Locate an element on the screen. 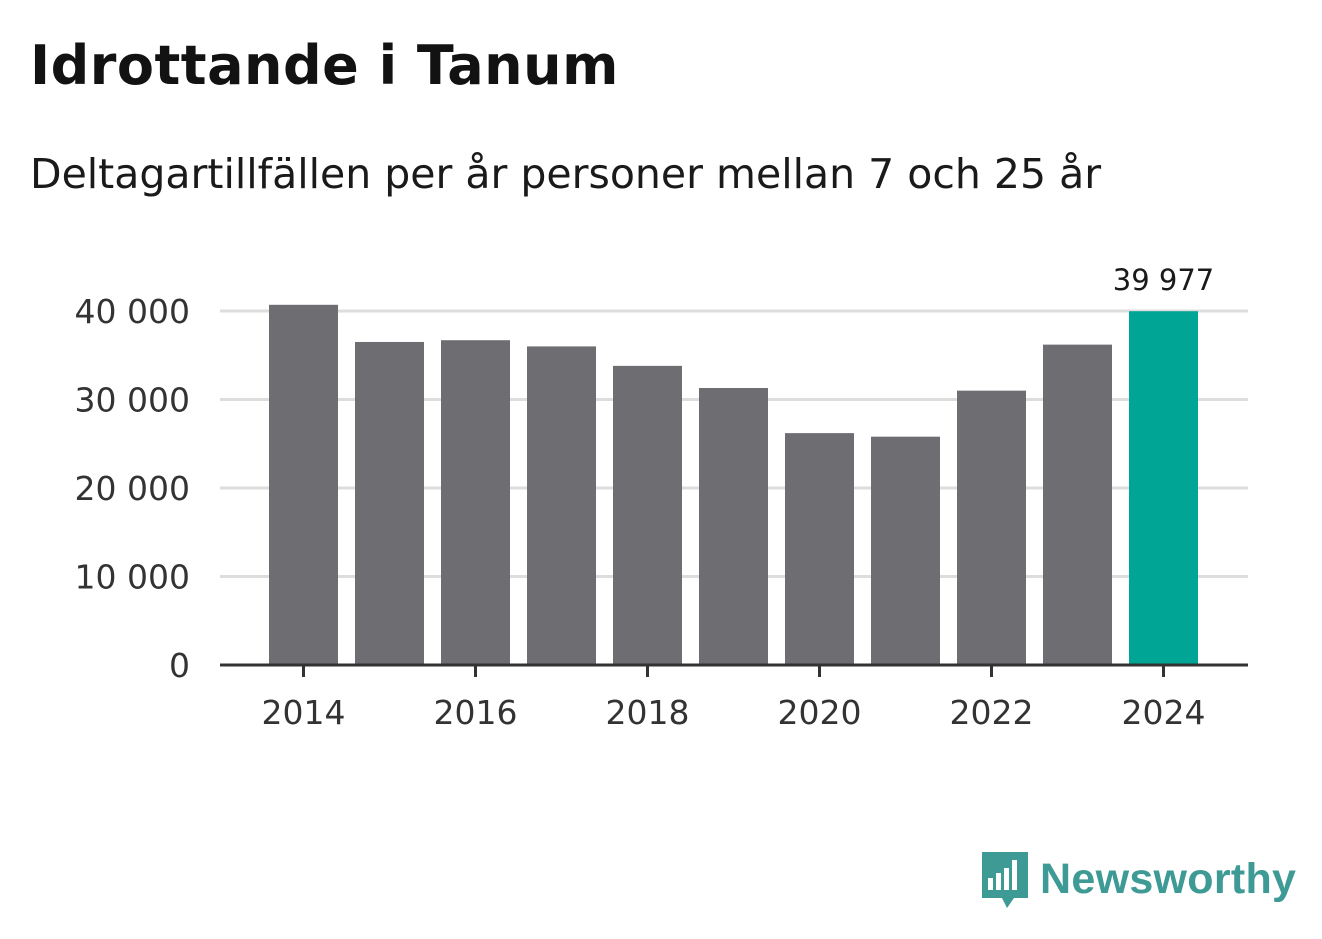  data-label-highlight: 39 977 is located at coordinates (1163, 280).